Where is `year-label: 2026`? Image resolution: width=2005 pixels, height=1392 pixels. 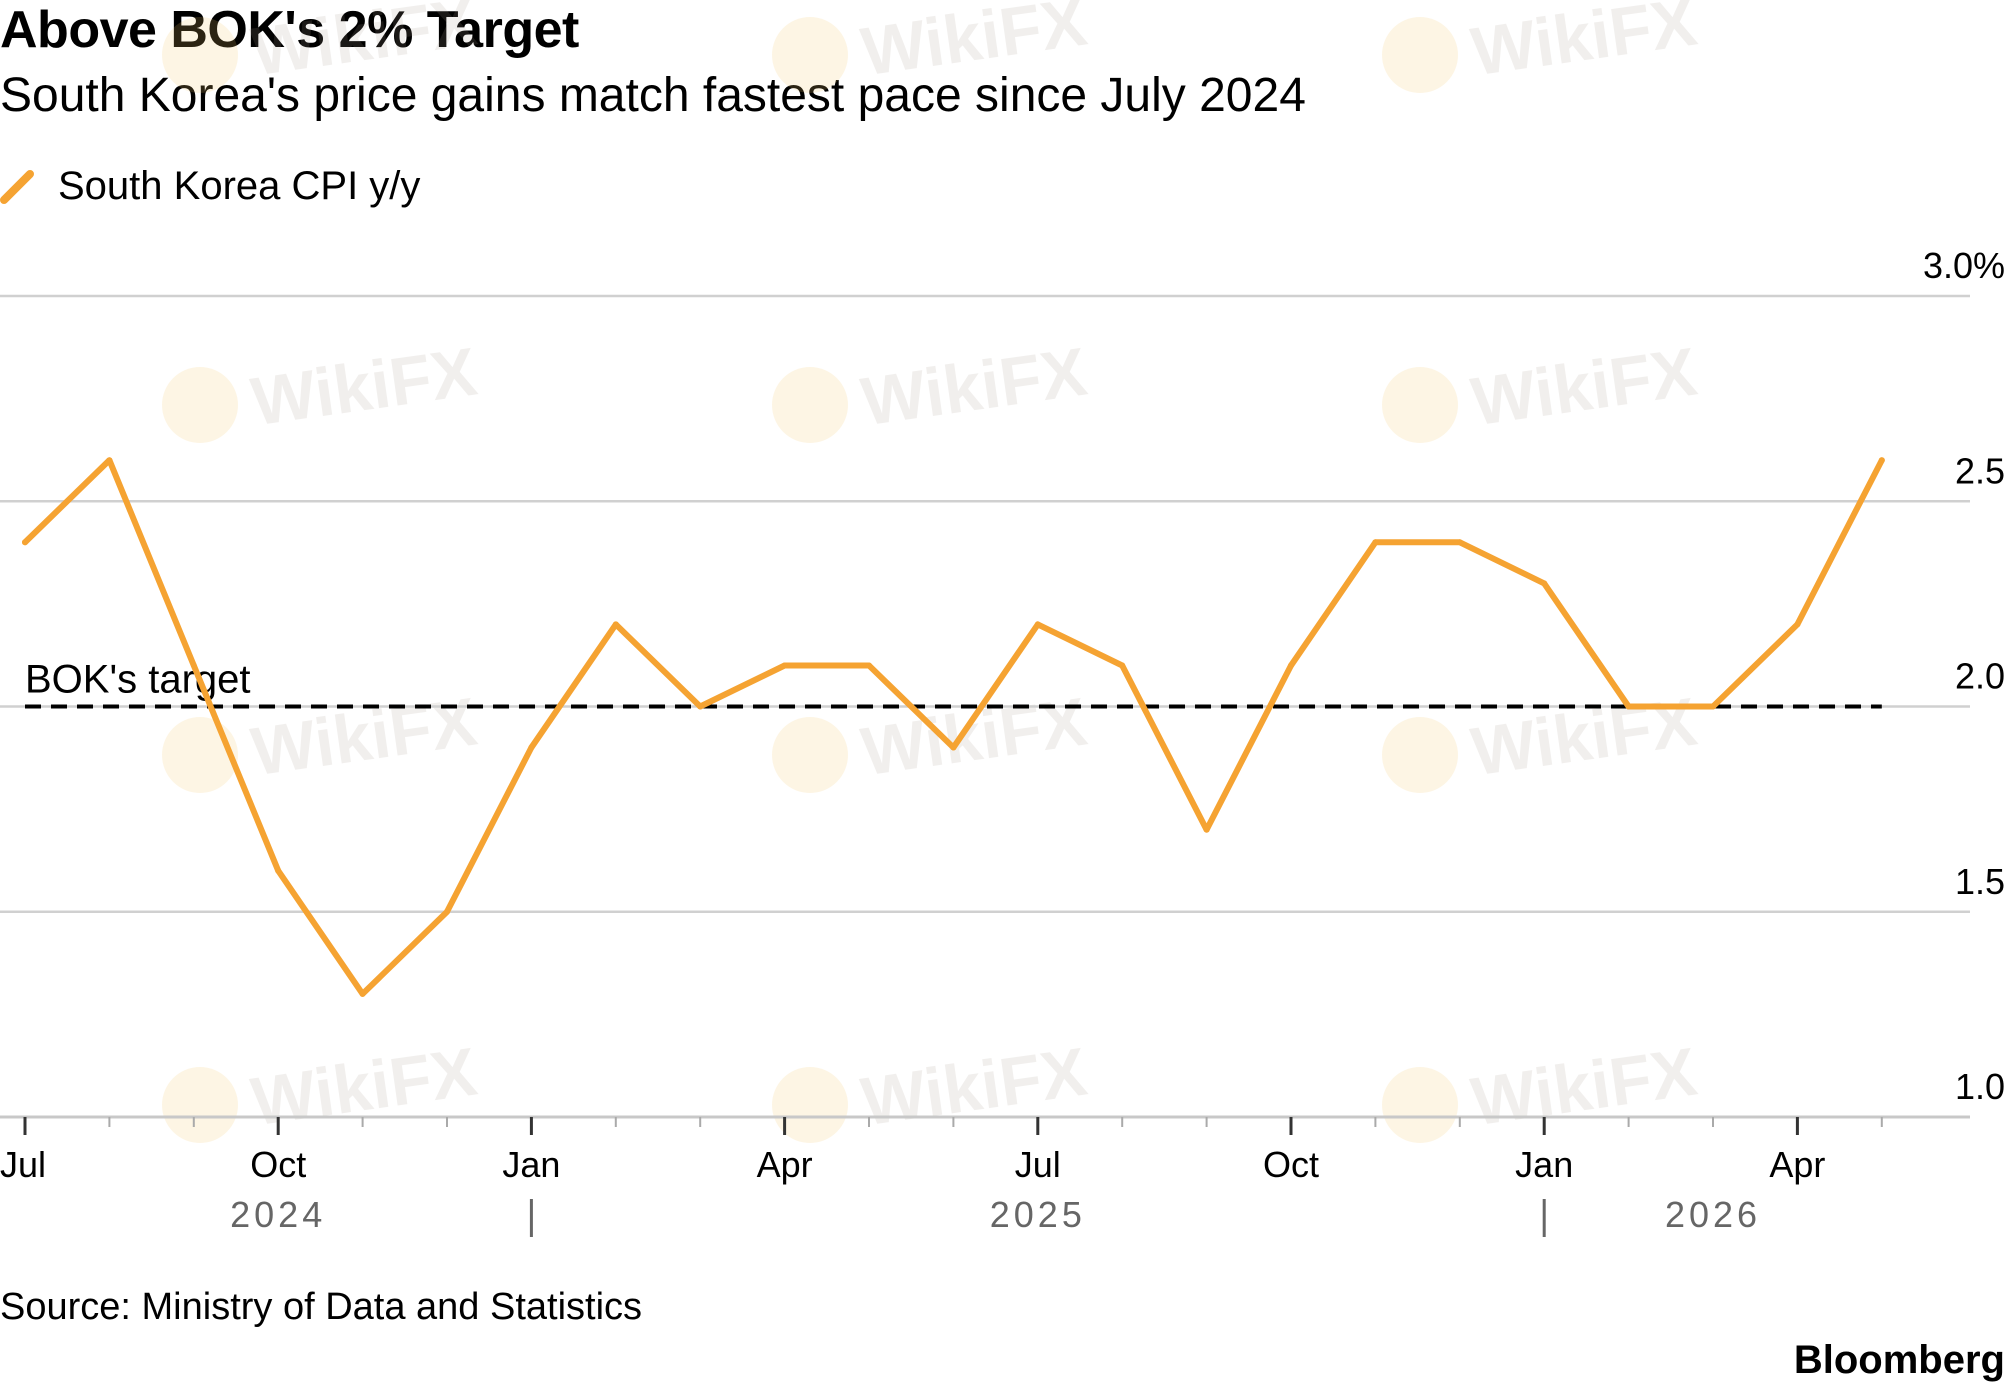
year-label: 2026 is located at coordinates (1713, 1214).